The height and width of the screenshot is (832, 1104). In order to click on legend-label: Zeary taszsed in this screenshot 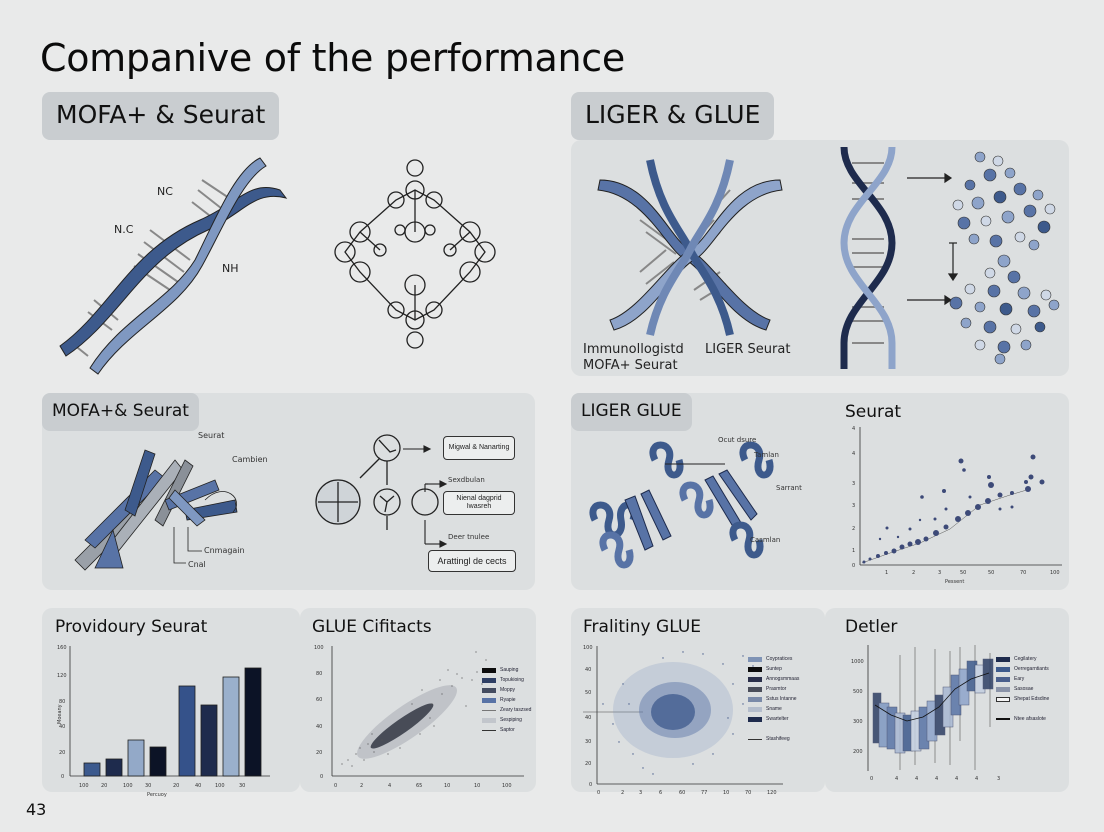, I will do `click(516, 710)`.